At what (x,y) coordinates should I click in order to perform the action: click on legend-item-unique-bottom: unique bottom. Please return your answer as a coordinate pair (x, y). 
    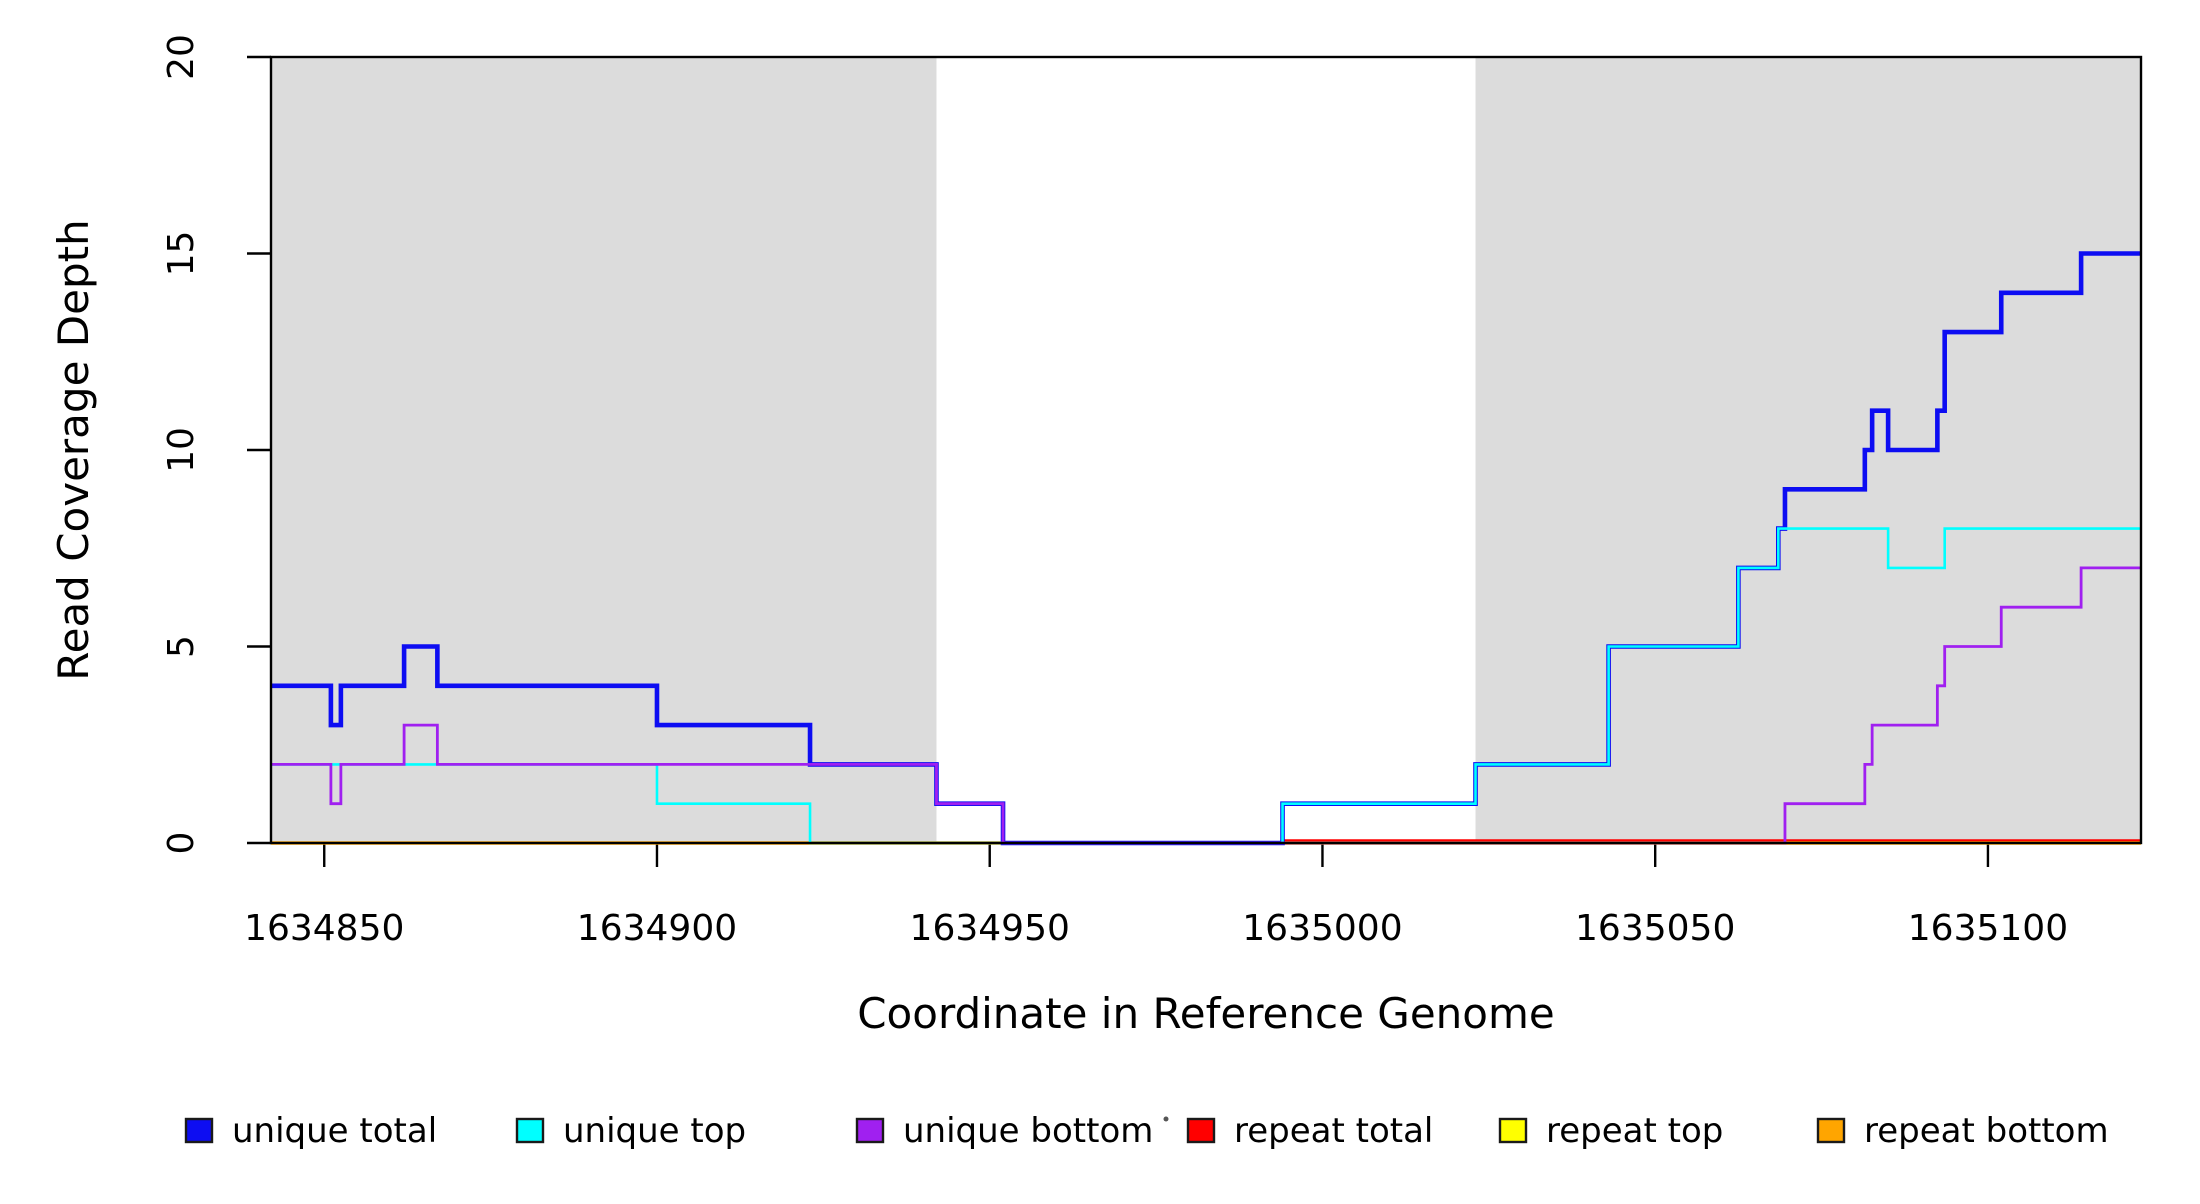
    Looking at the image, I should click on (1004, 1131).